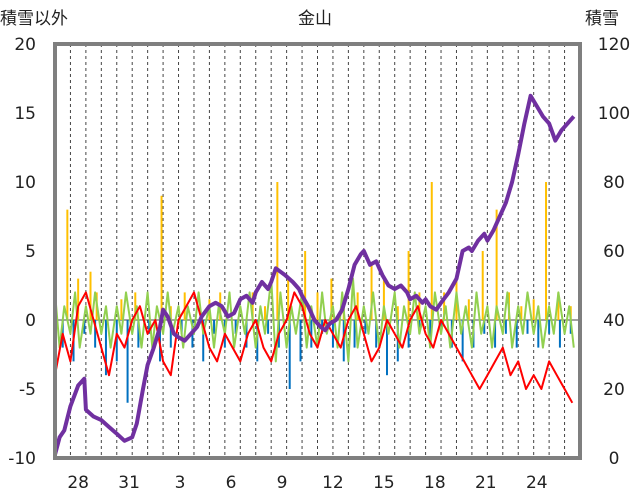 The image size is (636, 501). Describe the element at coordinates (231, 483) in the screenshot. I see `x-tick-label: 6` at that location.